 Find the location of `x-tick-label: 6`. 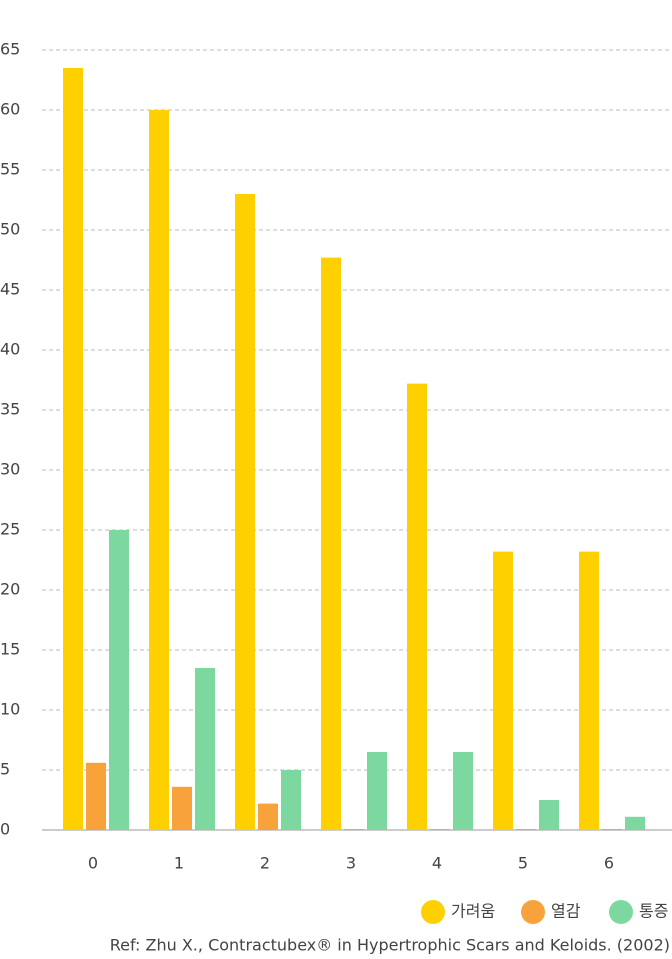

x-tick-label: 6 is located at coordinates (609, 863).